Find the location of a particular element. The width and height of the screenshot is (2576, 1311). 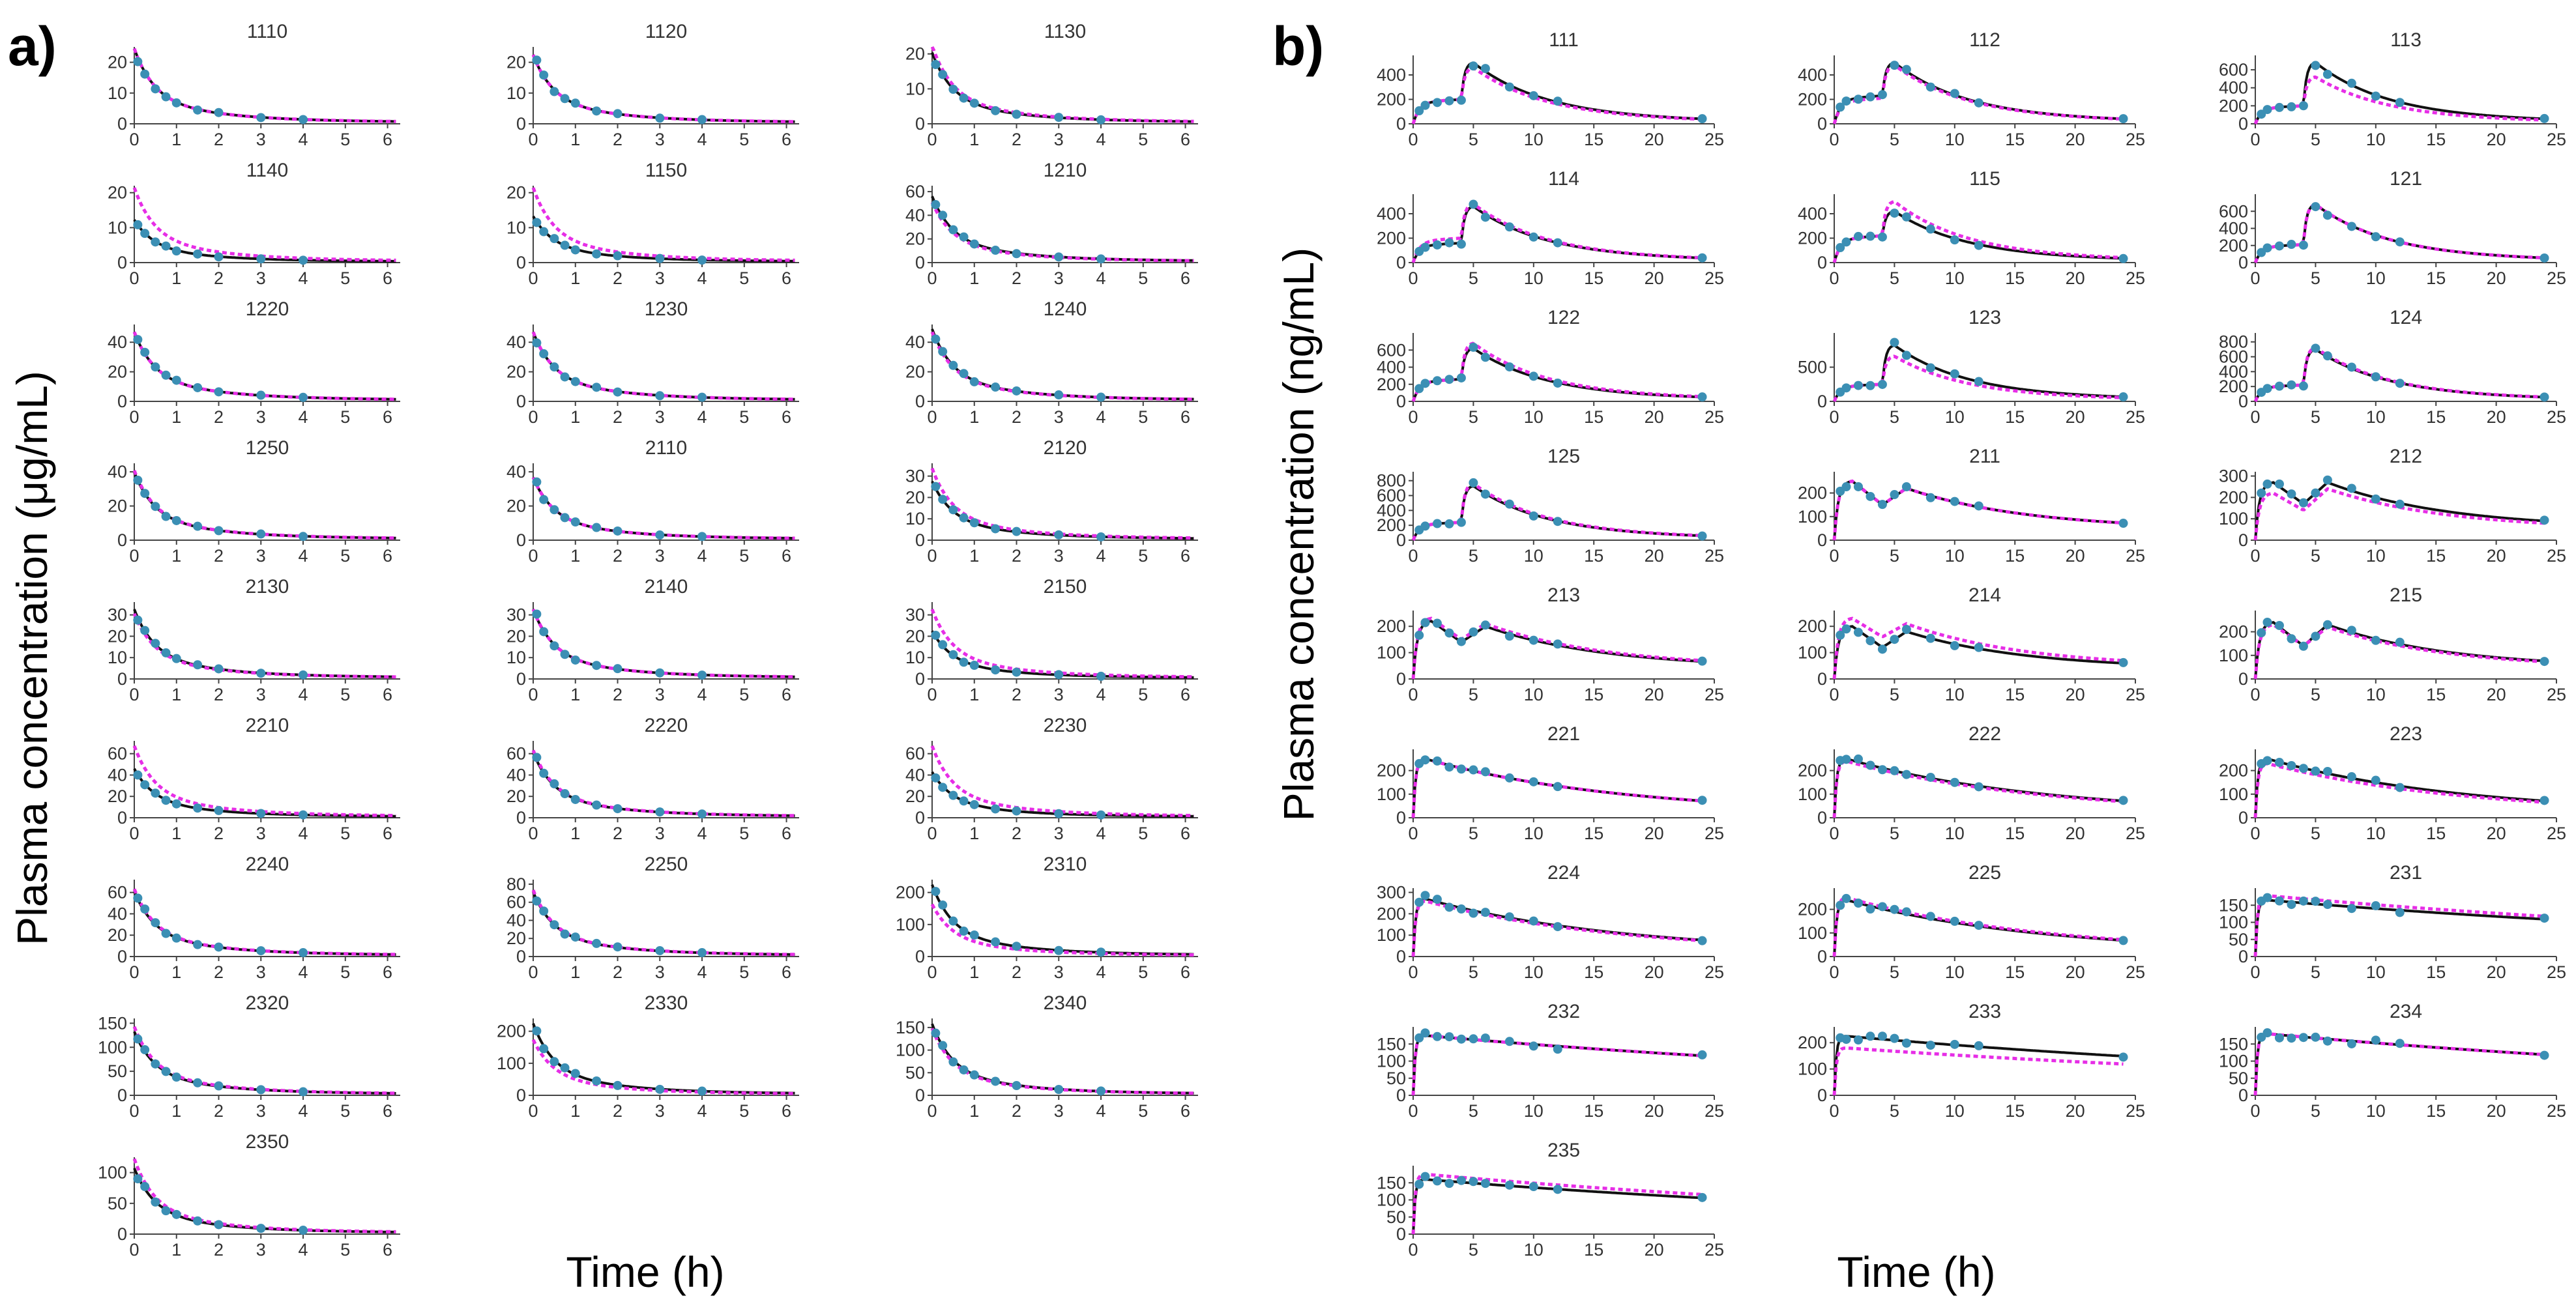

subplot-title: 112 is located at coordinates (1984, 40).